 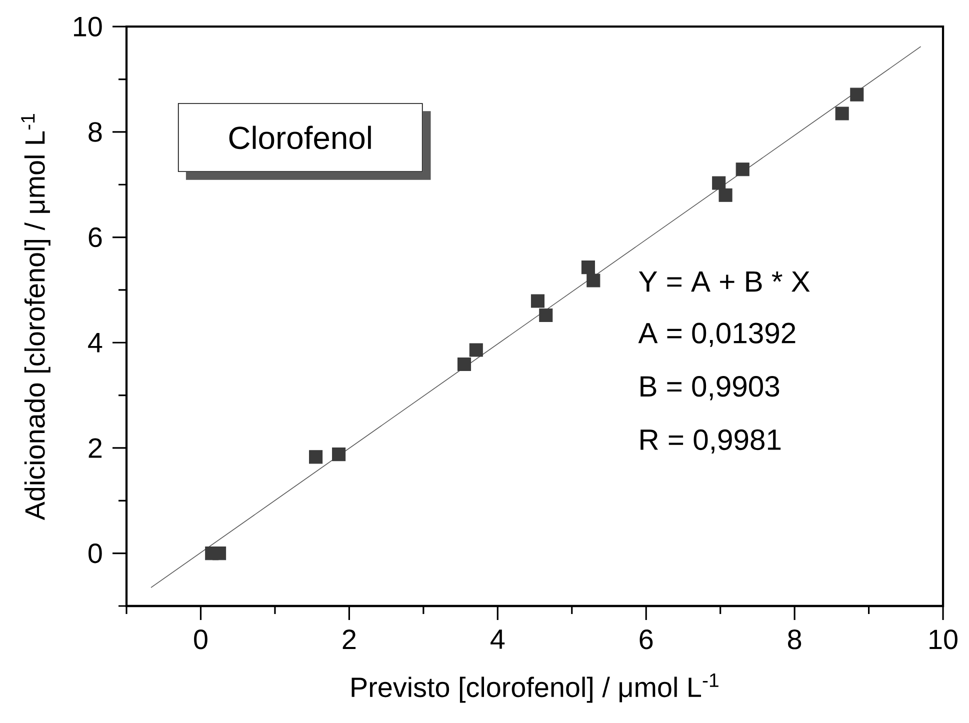 I want to click on annotation: Clorofenol, so click(x=300, y=138).